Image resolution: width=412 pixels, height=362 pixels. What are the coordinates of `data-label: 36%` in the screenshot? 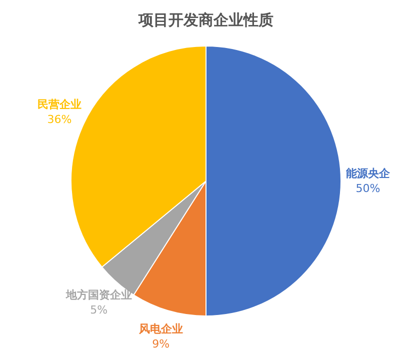 It's located at (59, 119).